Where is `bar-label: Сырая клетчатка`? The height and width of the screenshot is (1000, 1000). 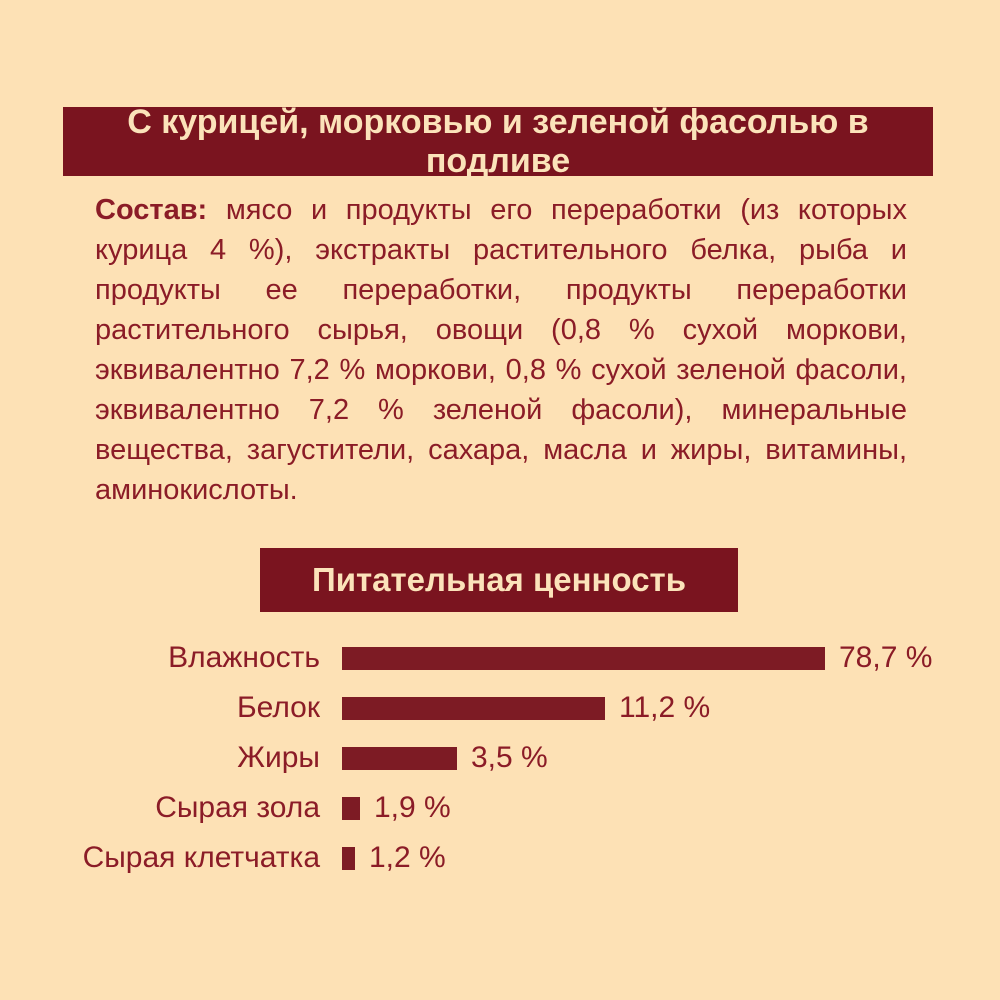
bar-label: Сырая клетчатка is located at coordinates (201, 857).